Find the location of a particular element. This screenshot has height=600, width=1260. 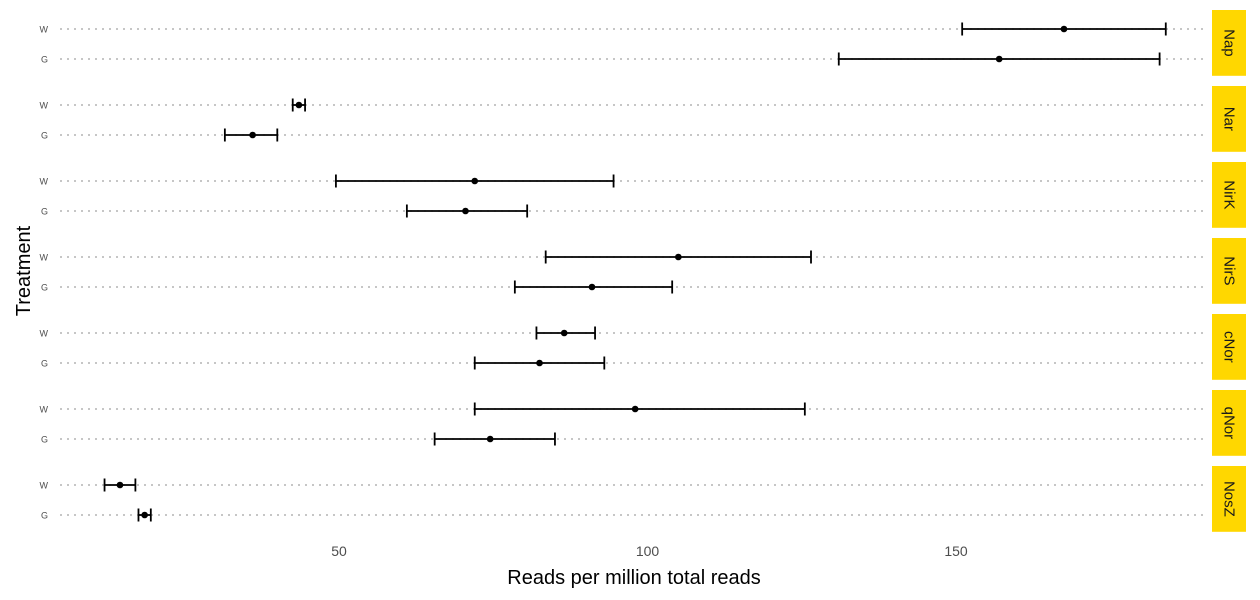

facet-strip-label: cNor is located at coordinates (1229, 347).